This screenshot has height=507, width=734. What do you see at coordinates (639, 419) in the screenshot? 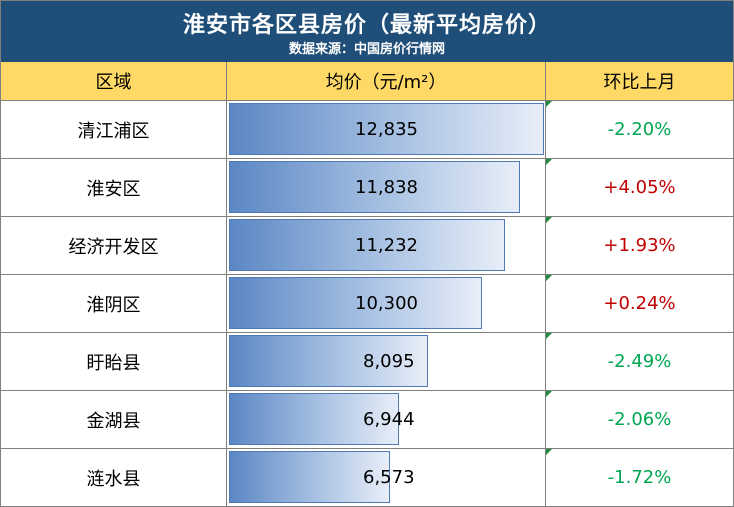
I see `mom-change-cell: -2.06%` at bounding box center [639, 419].